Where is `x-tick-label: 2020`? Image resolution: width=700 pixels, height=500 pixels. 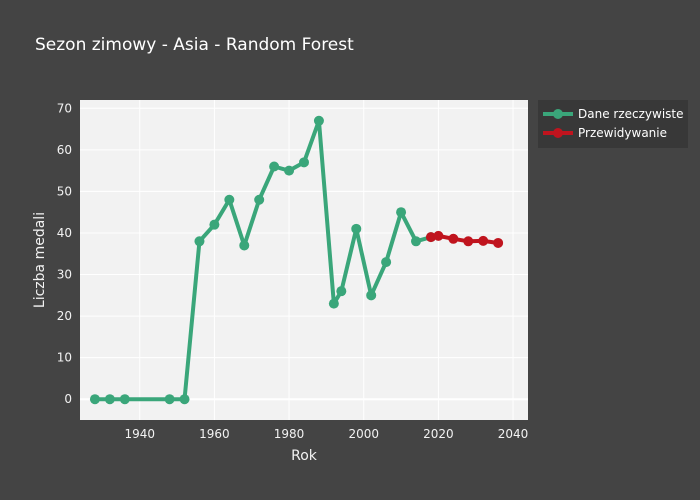
x-tick-label: 2020 is located at coordinates (438, 434).